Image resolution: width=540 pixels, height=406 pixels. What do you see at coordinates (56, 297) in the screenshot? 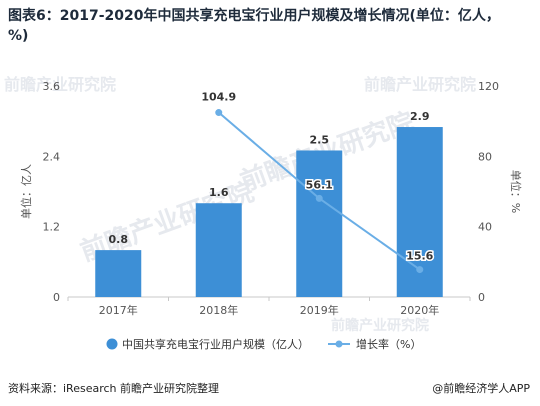
I see `y-tick-label: 0` at bounding box center [56, 297].